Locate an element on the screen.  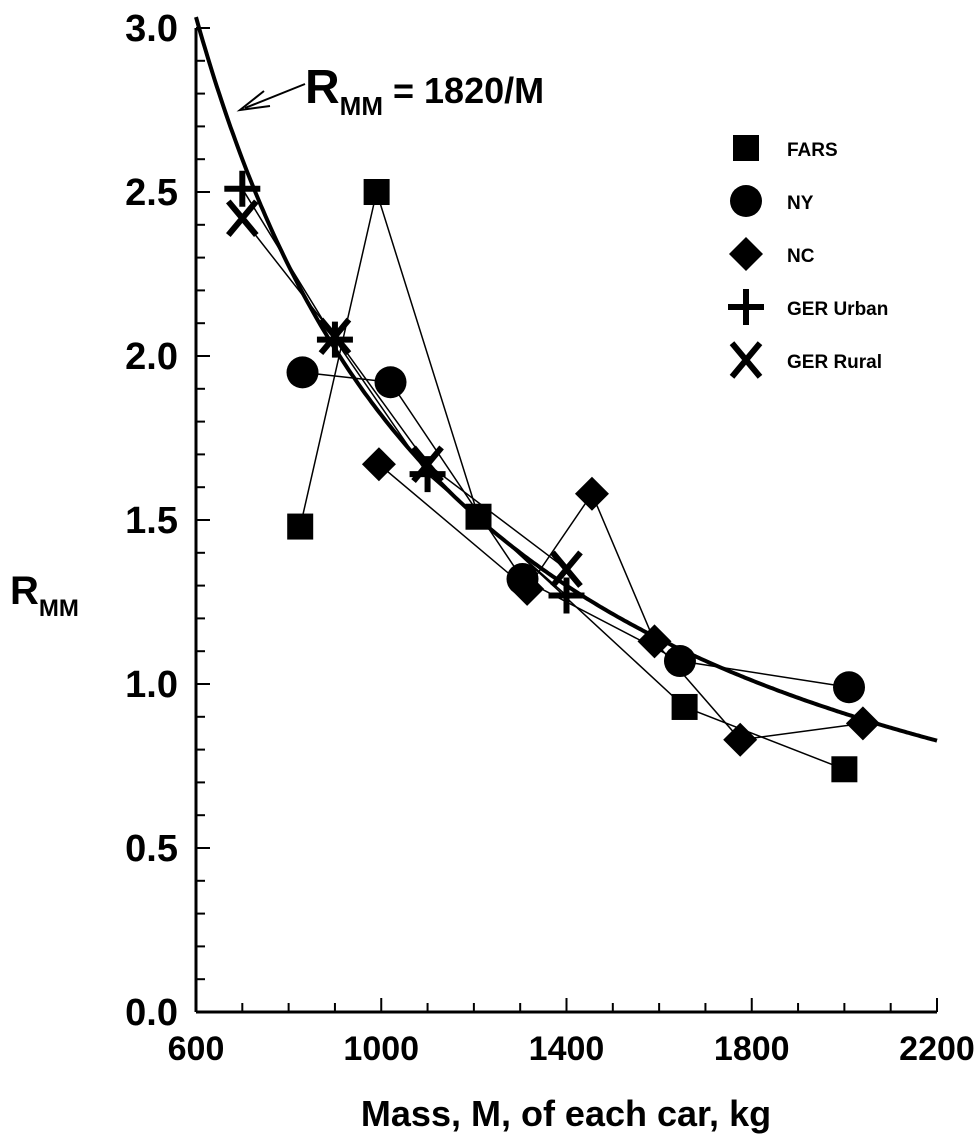
x-tick-label: 1400 is located at coordinates (567, 1049).